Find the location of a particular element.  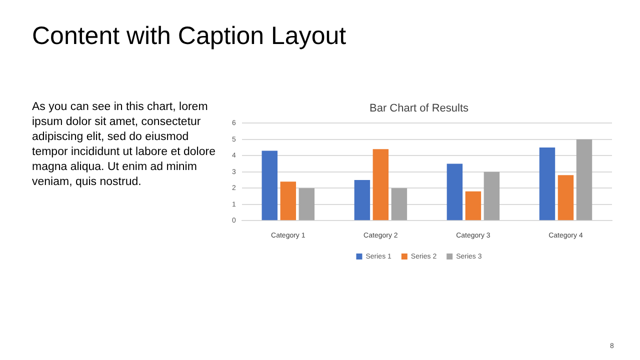

text: As you can see in this chart, lorem ipsum dolor sit amet, consectetur adipiscing elit, sed do eiusmod tempor incididunt ut labore et dolore magna aliqua. Ut enim ad minim veniam, quis nostrud. is located at coordinates (124, 145).